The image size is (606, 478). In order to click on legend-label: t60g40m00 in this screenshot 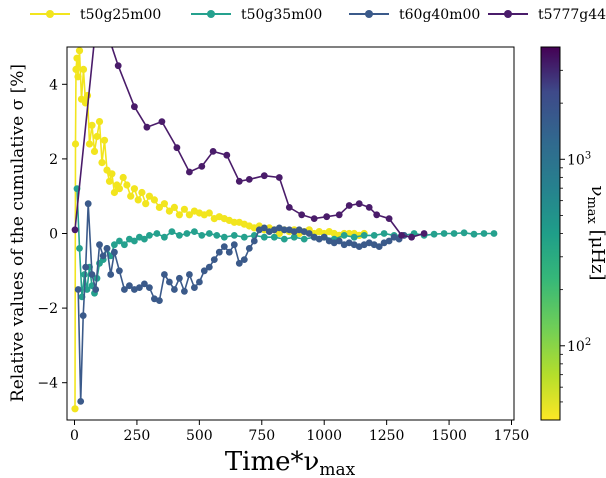, I will do `click(439, 15)`.